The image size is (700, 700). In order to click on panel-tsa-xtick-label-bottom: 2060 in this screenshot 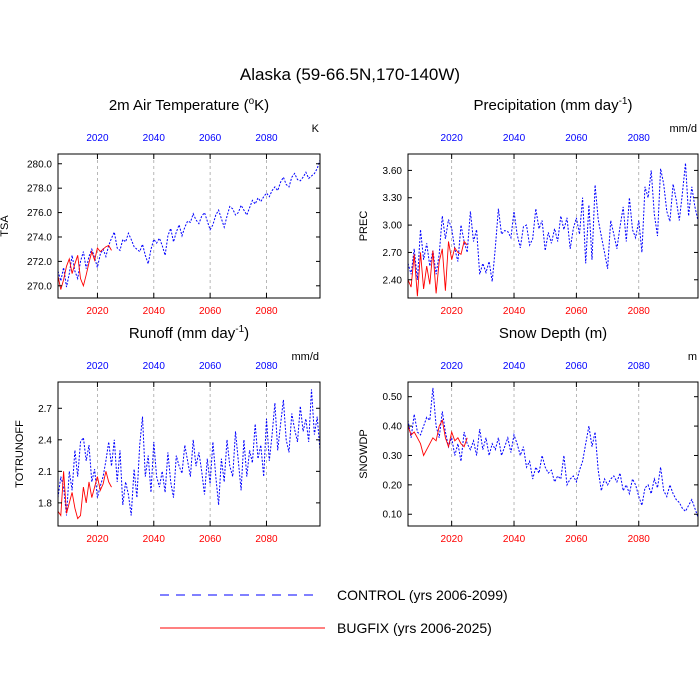, I will do `click(210, 311)`.